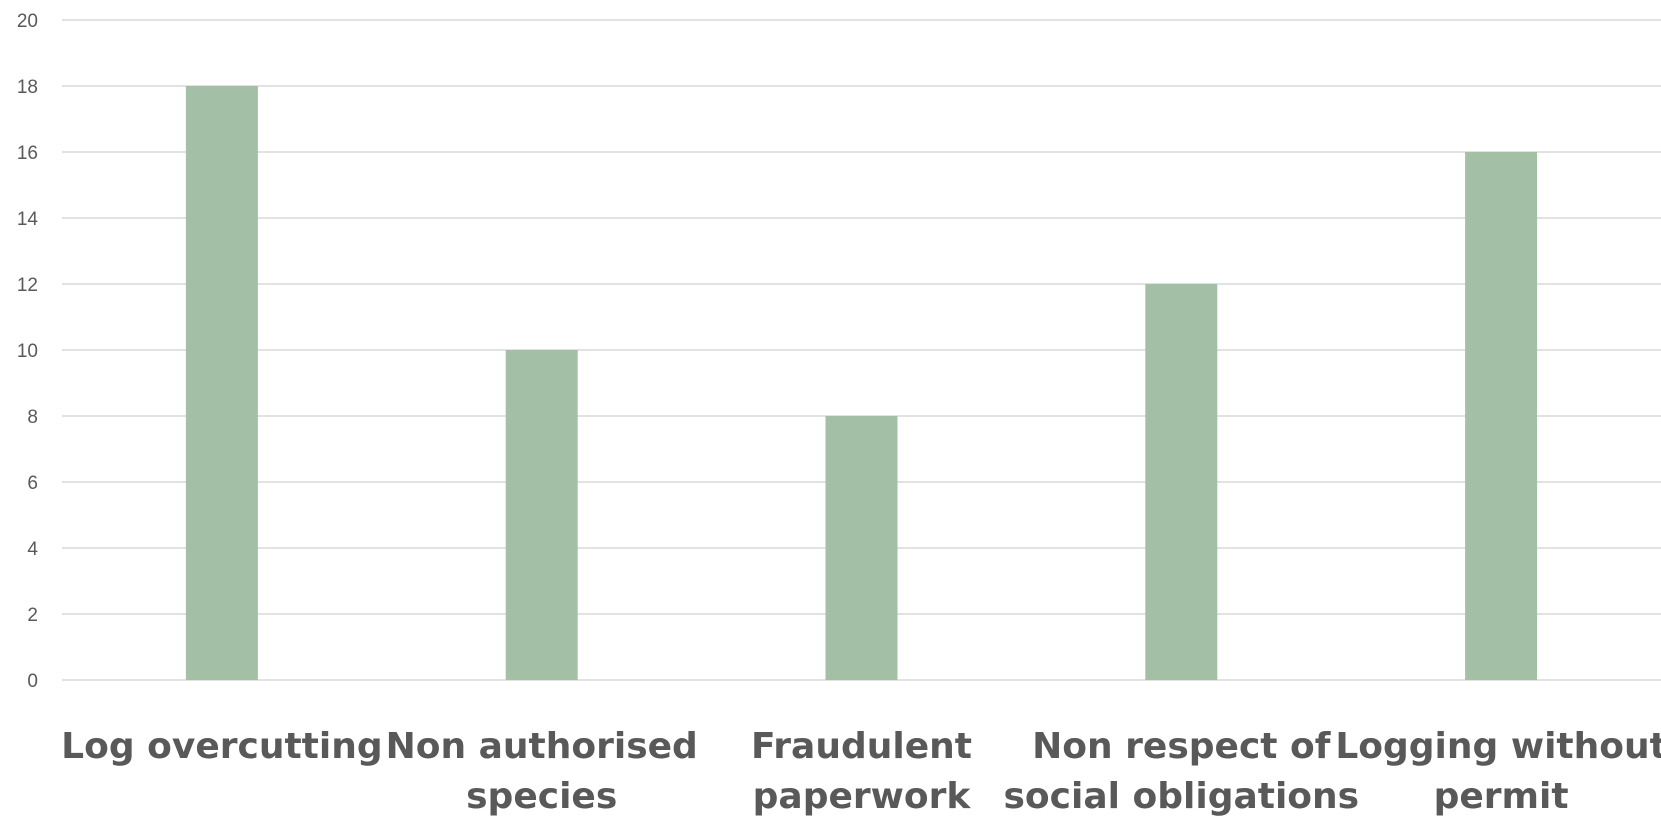 The width and height of the screenshot is (1661, 822). I want to click on y-tick-label: 0, so click(32, 681).